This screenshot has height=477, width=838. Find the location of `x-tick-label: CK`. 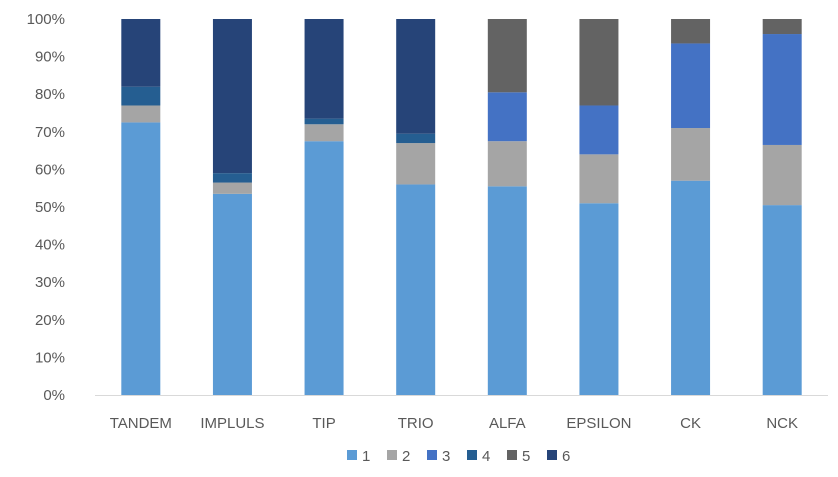

x-tick-label: CK is located at coordinates (690, 423).